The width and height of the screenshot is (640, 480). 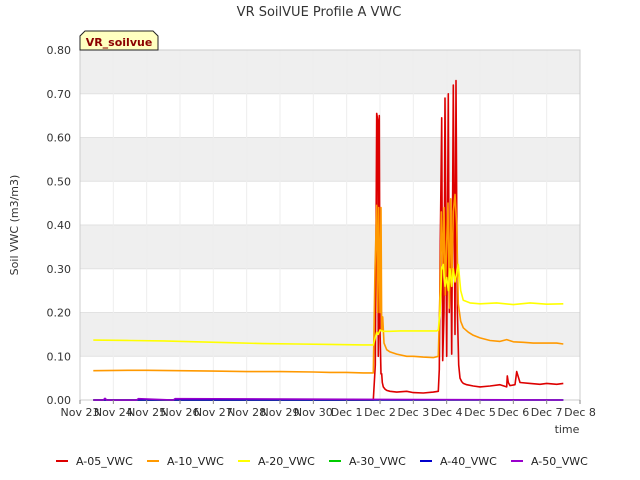 I want to click on y-tick-label: 0.00, so click(x=59, y=400).